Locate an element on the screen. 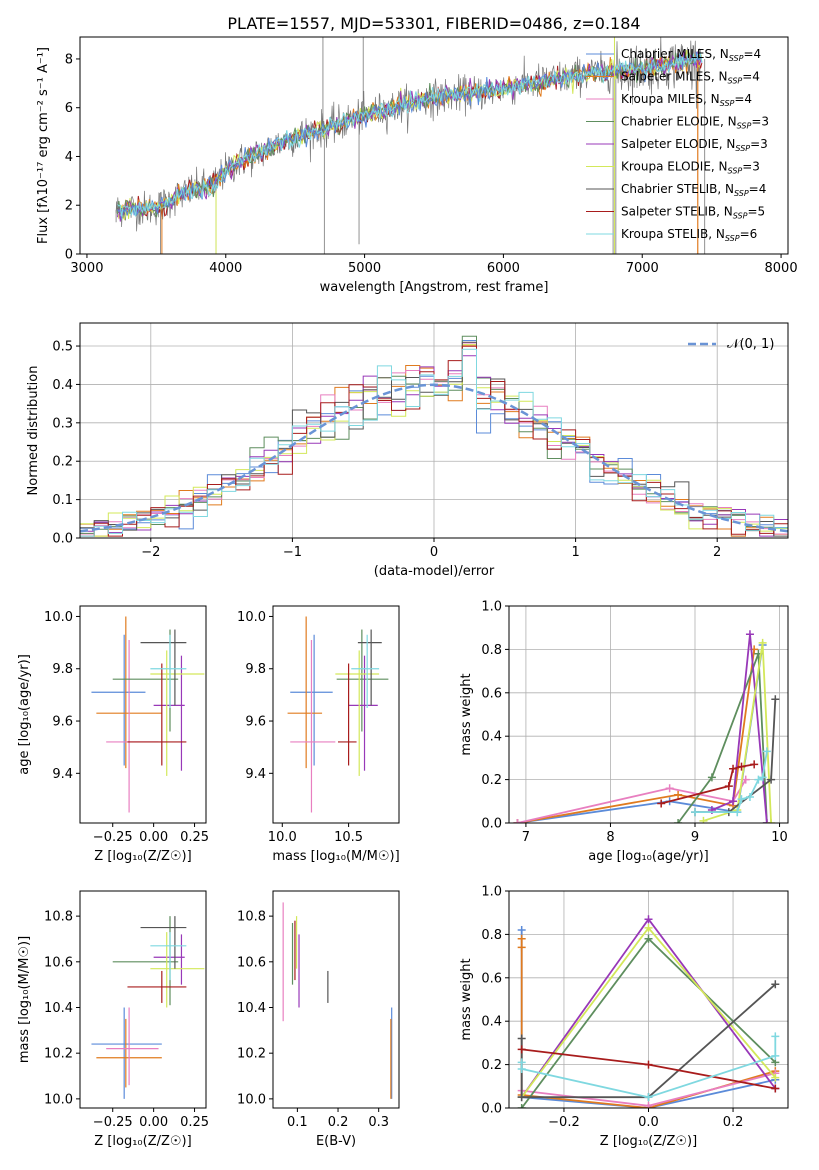  y-tick-label: 0.1 is located at coordinates (62, 500).